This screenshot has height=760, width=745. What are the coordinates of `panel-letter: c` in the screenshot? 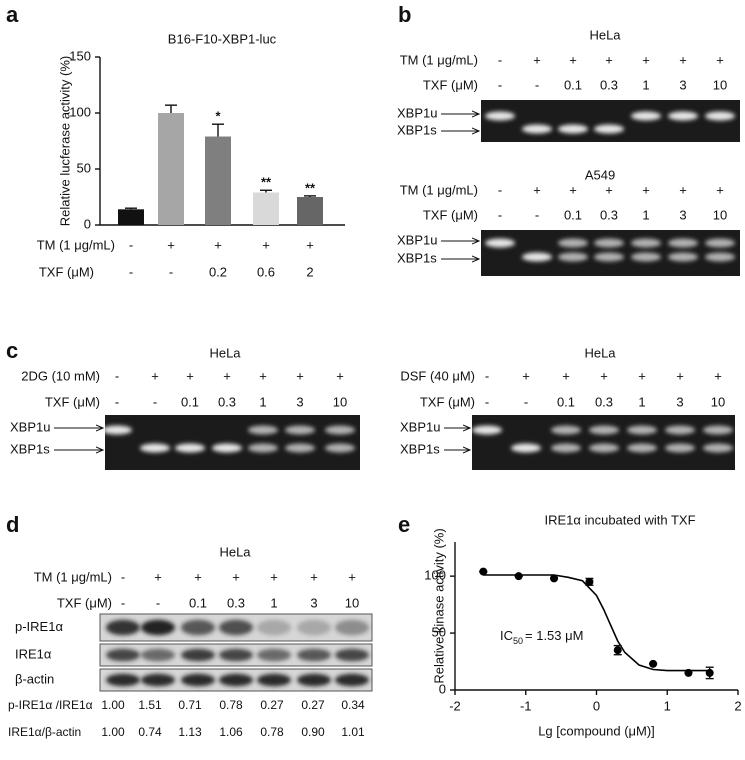 It's located at (12, 350).